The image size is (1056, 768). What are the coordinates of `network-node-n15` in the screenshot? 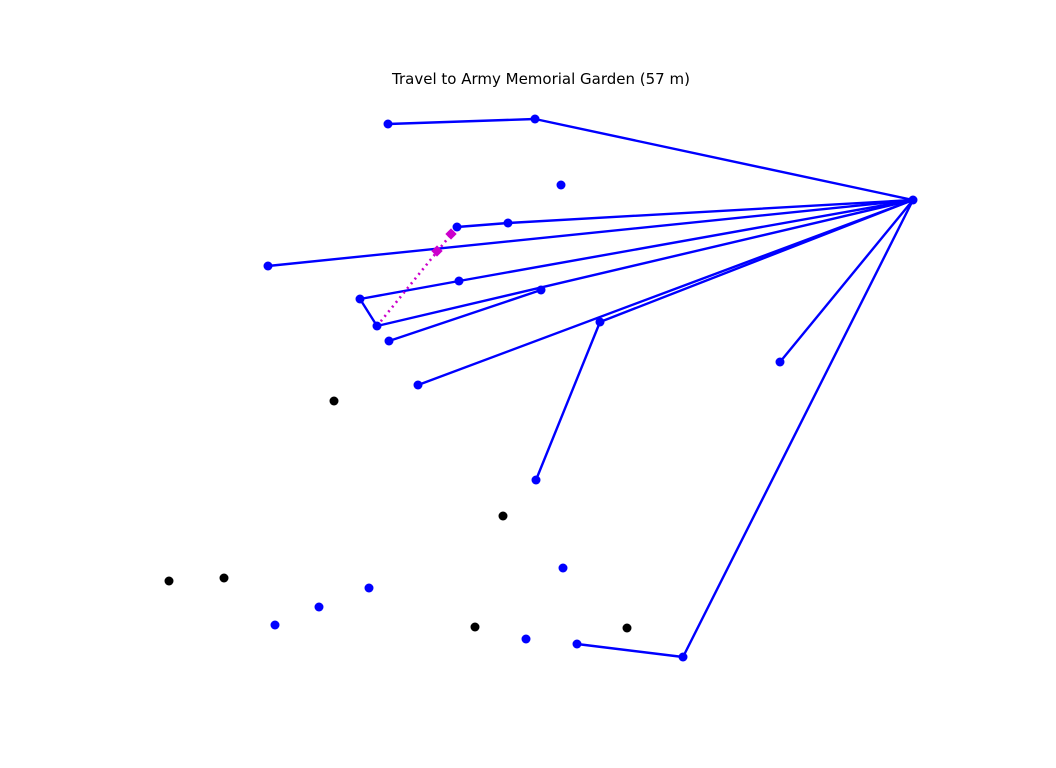 It's located at (418, 385).